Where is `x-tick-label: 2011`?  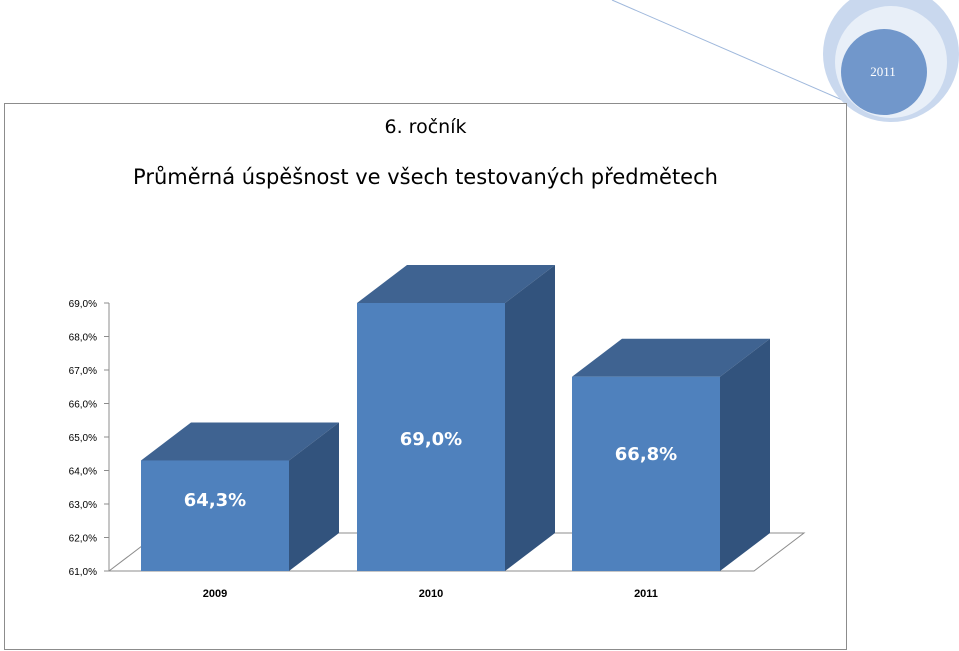 x-tick-label: 2011 is located at coordinates (646, 594).